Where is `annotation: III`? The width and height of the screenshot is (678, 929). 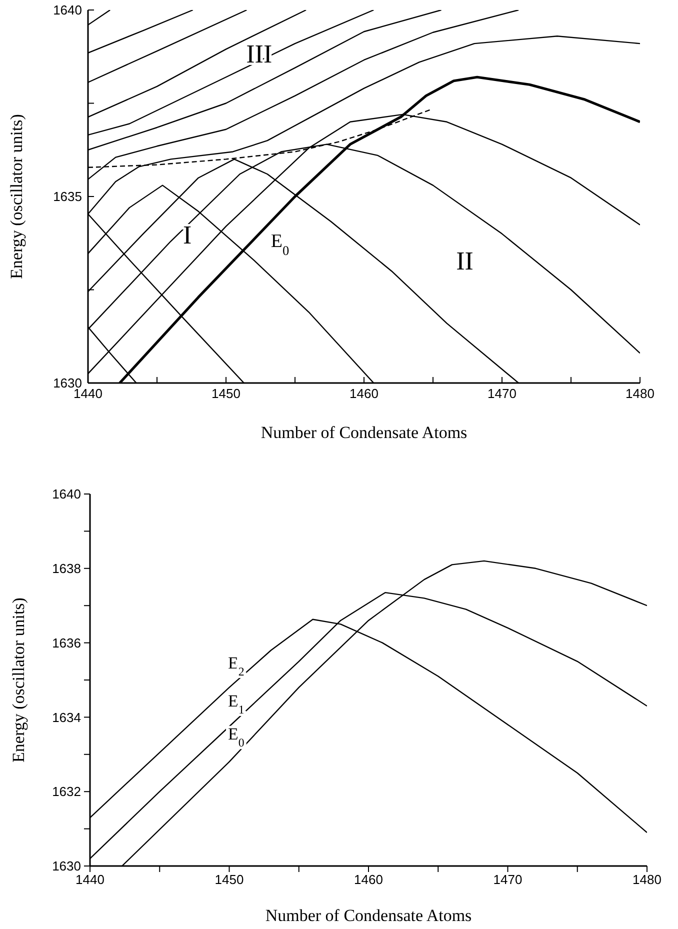
annotation: III is located at coordinates (259, 54).